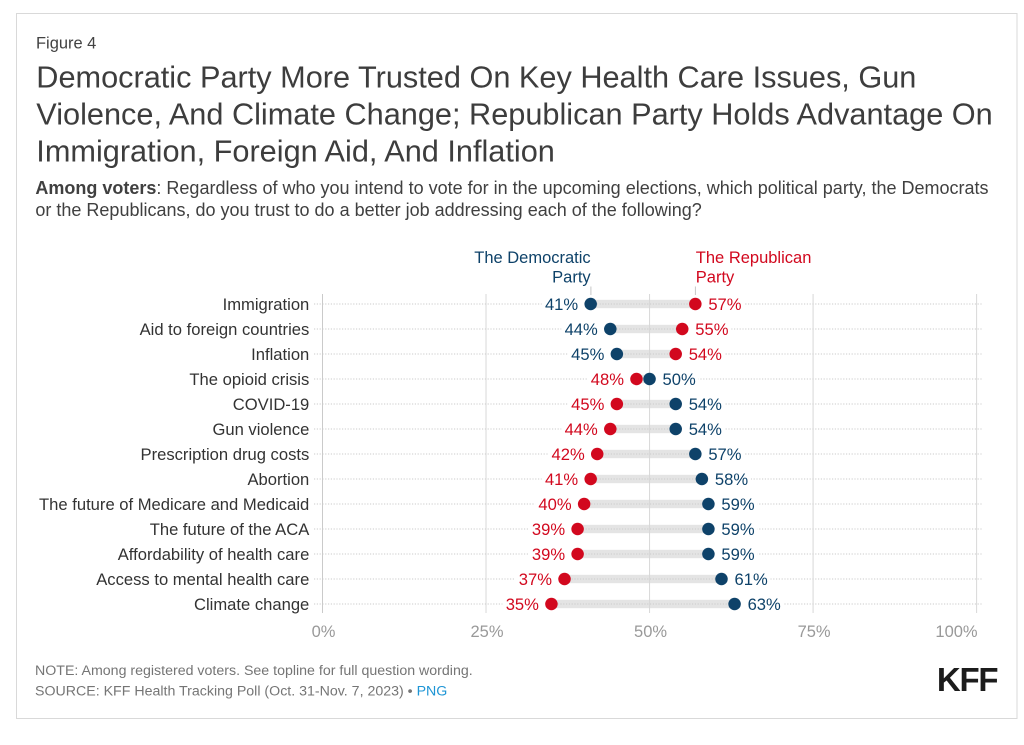 The height and width of the screenshot is (745, 1024). What do you see at coordinates (956, 632) in the screenshot?
I see `svg-text: 100%` at bounding box center [956, 632].